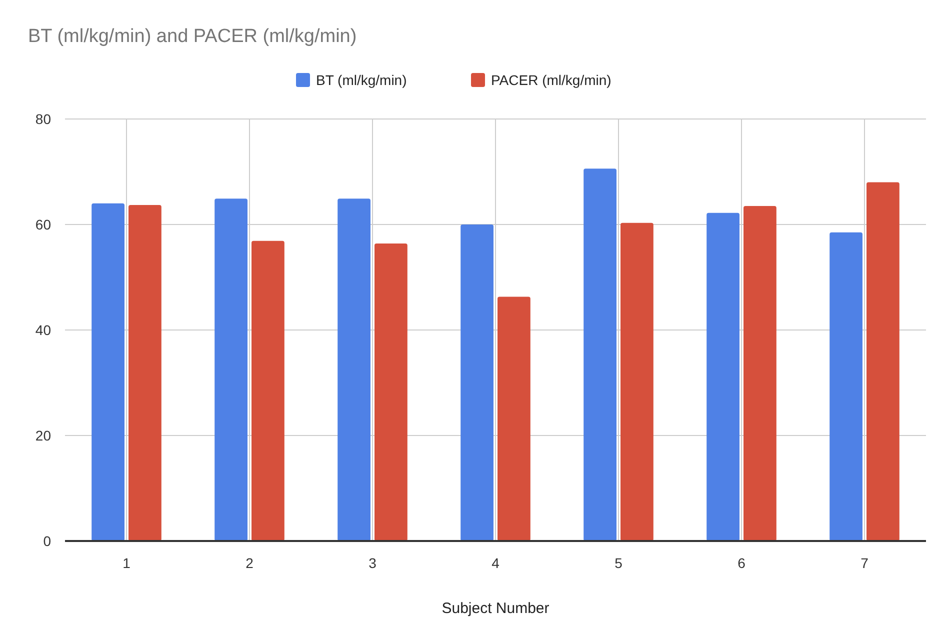 This screenshot has width=942, height=629. Describe the element at coordinates (43, 224) in the screenshot. I see `y-tick-label: 60` at that location.